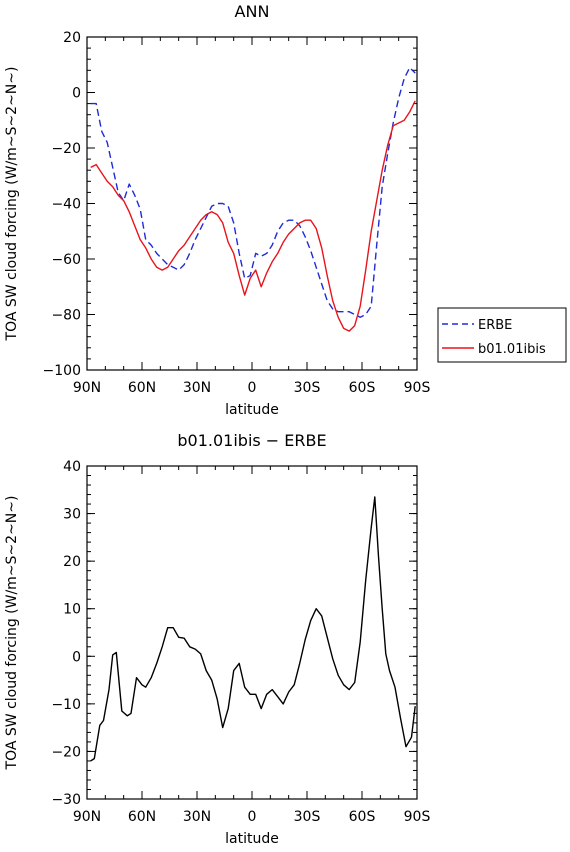 Image resolution: width=570 pixels, height=852 pixels. I want to click on y-tick-label: −40, so click(66, 205).